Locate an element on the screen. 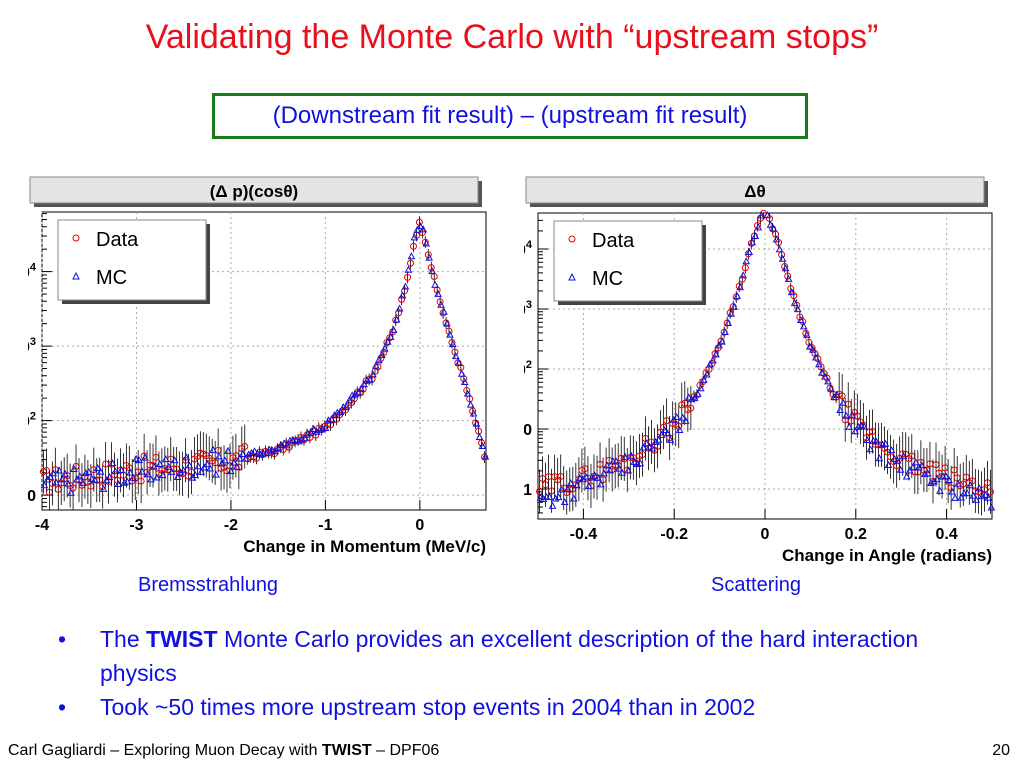  caption-scattering: Scattering is located at coordinates (756, 585).